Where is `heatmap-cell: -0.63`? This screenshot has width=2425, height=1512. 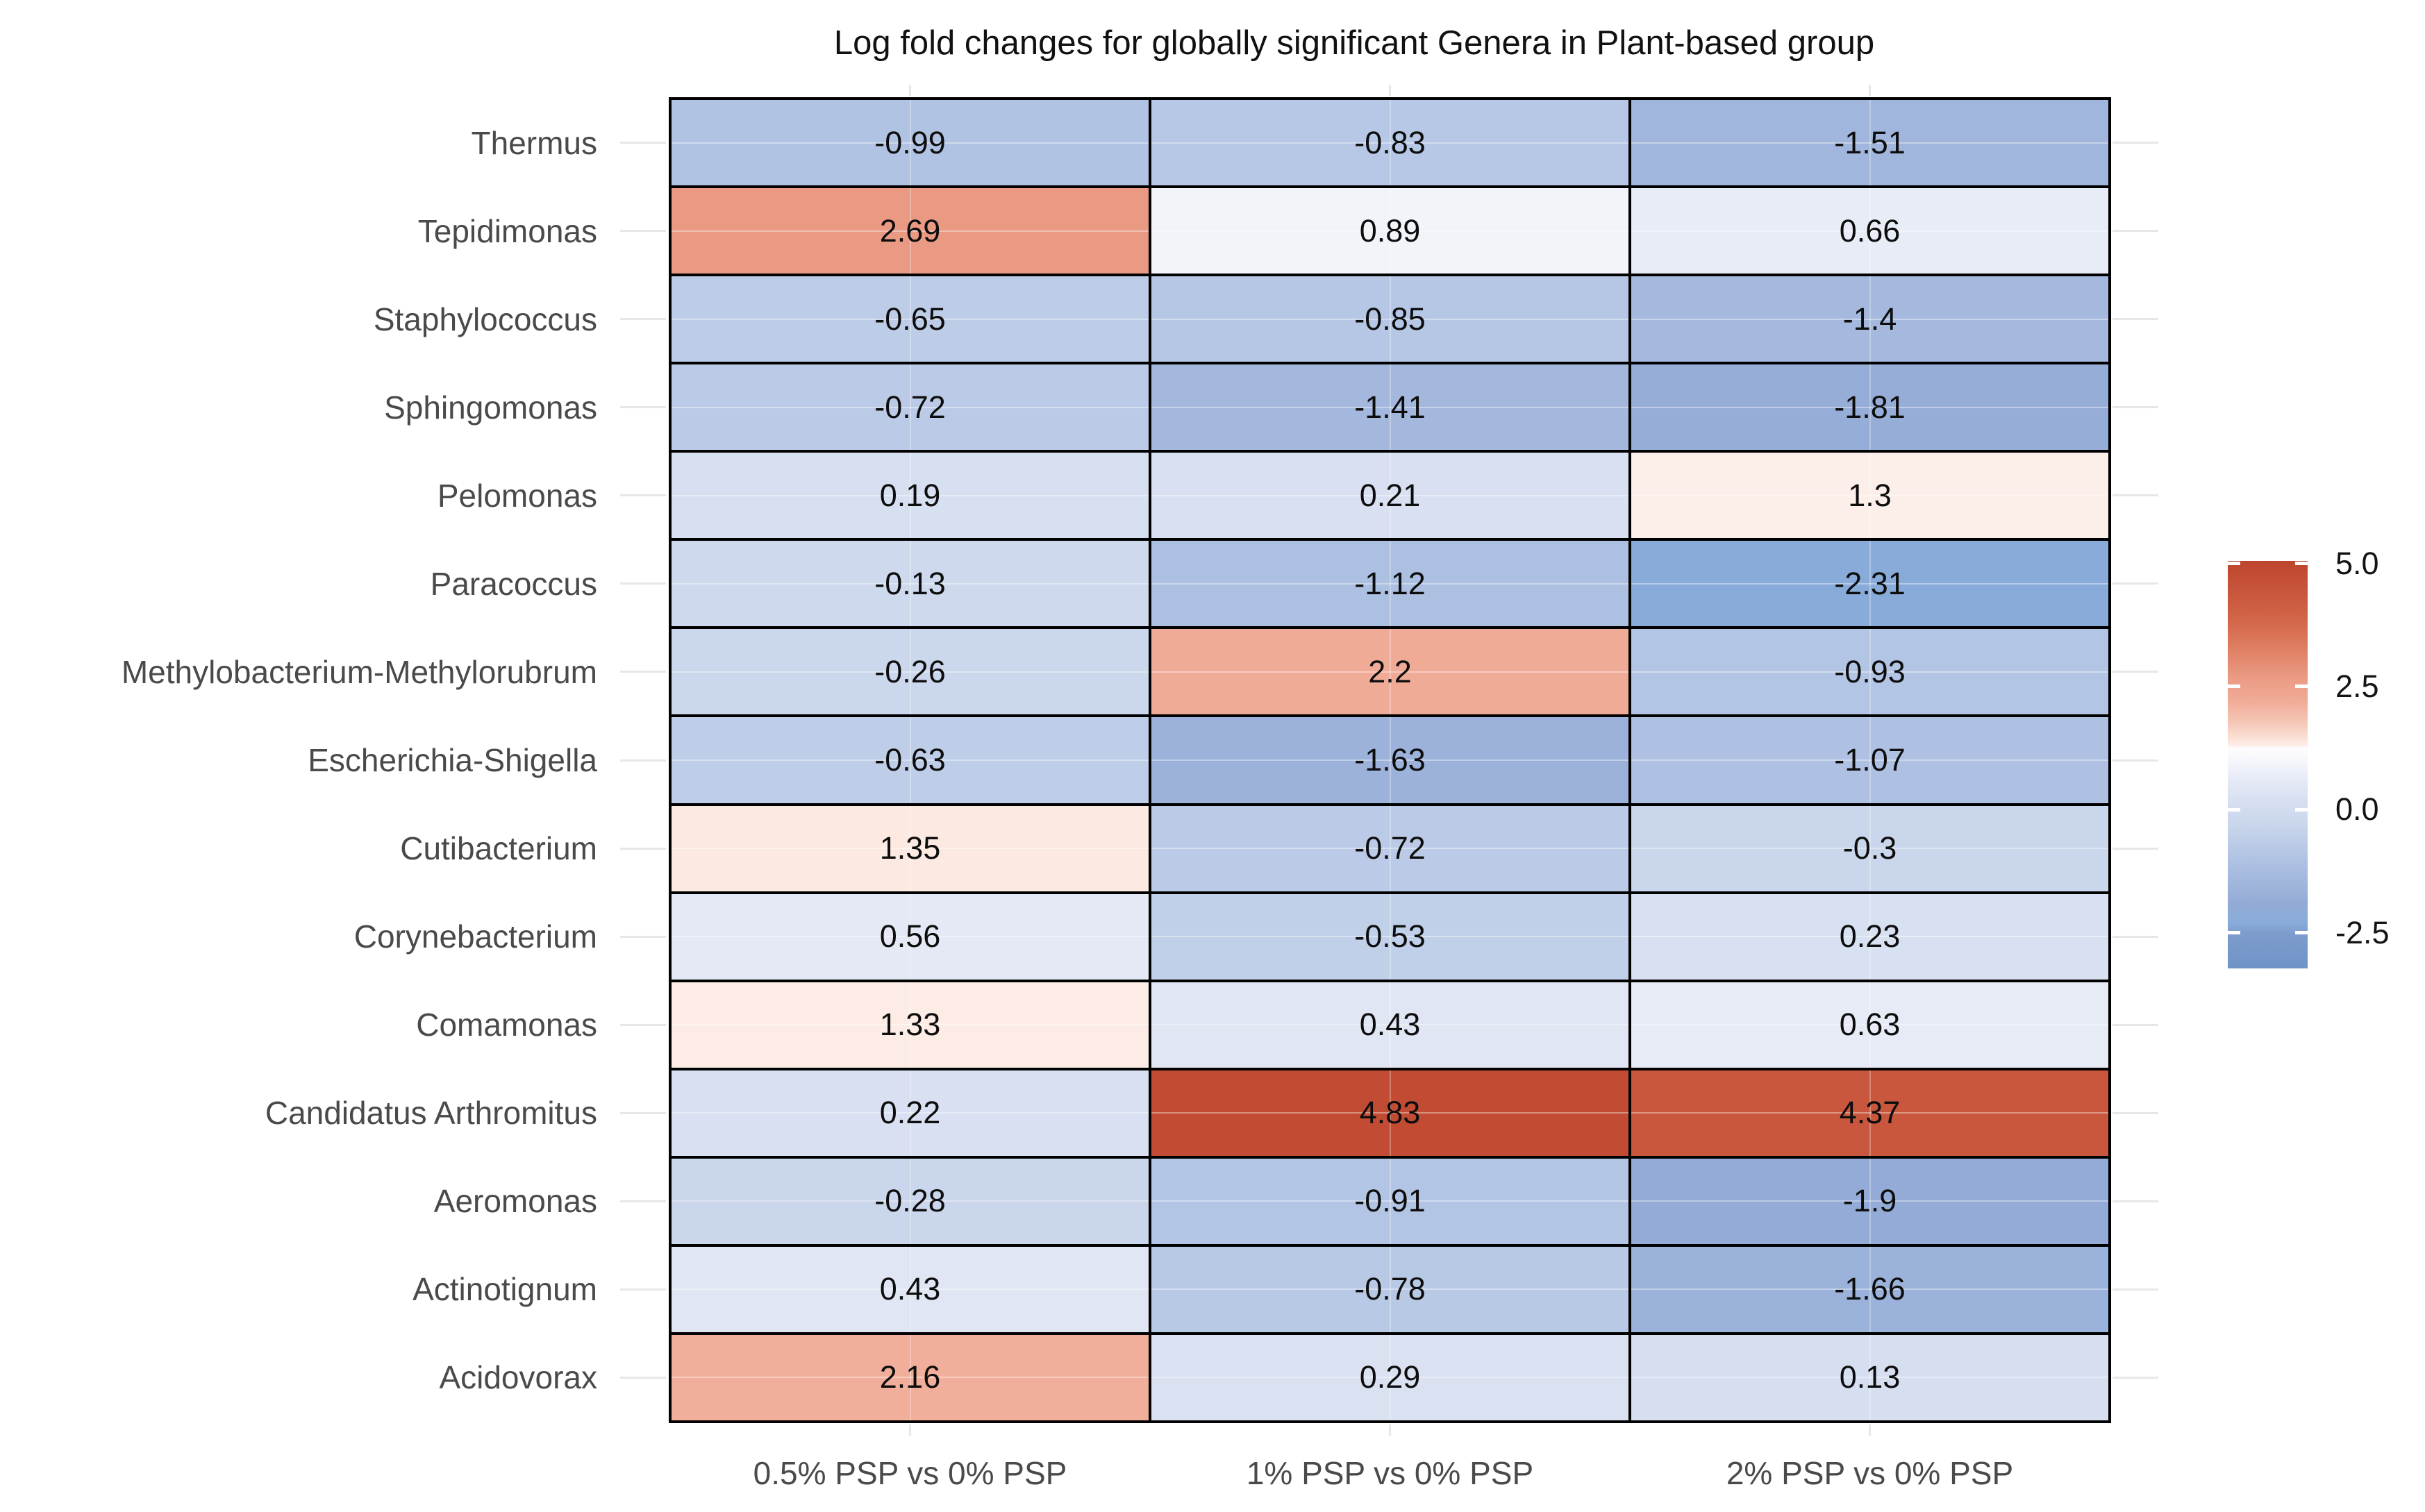
heatmap-cell: -0.63 is located at coordinates (910, 760).